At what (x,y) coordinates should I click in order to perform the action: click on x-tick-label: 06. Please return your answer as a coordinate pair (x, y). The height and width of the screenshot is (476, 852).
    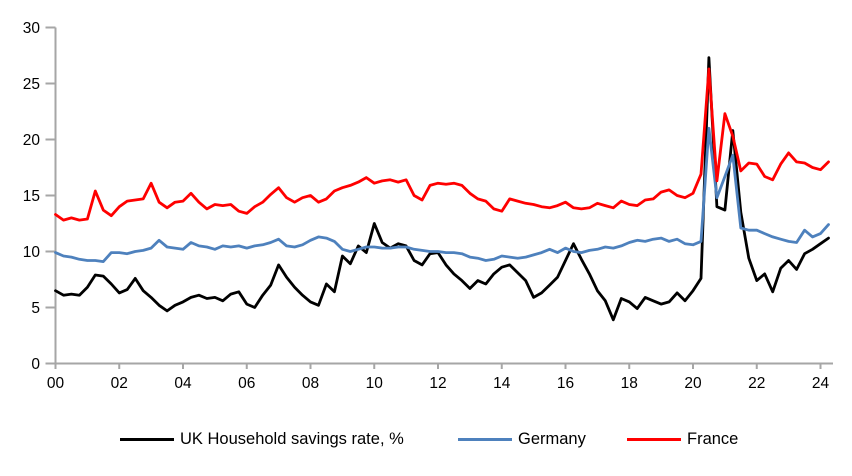
    Looking at the image, I should click on (246, 383).